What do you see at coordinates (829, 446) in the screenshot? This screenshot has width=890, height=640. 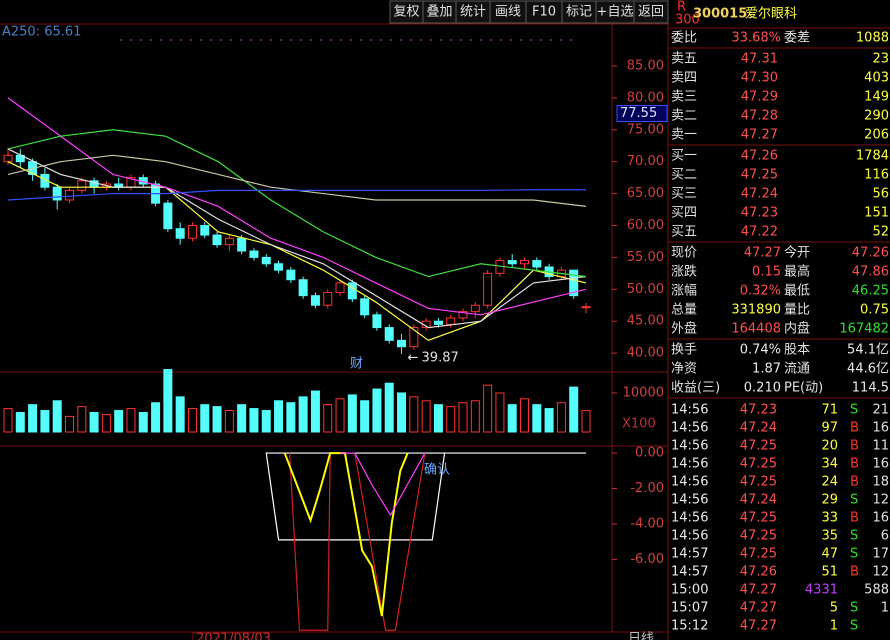 I see `trade-volume: 20` at bounding box center [829, 446].